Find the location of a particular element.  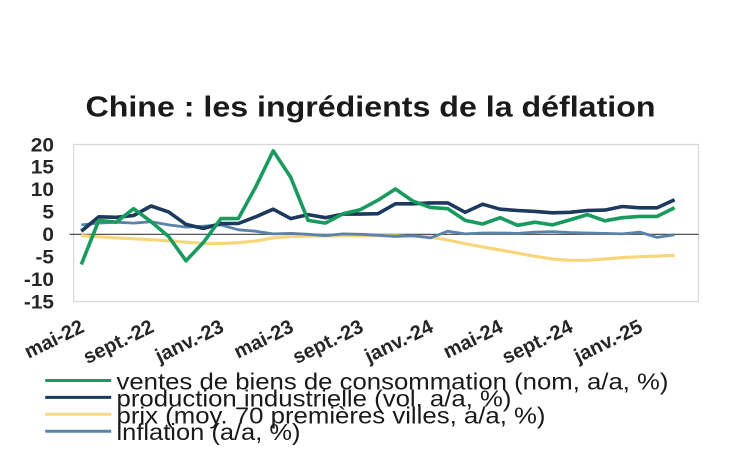

svg-text: -15 is located at coordinates (39, 302).